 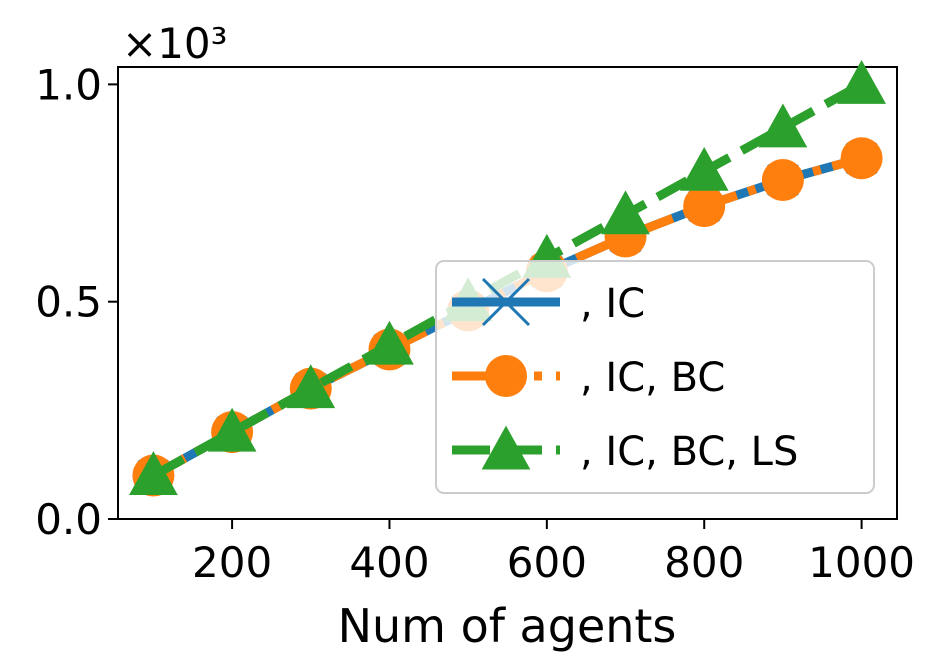 What do you see at coordinates (68, 519) in the screenshot?
I see `y-tick-label-0: 0.0` at bounding box center [68, 519].